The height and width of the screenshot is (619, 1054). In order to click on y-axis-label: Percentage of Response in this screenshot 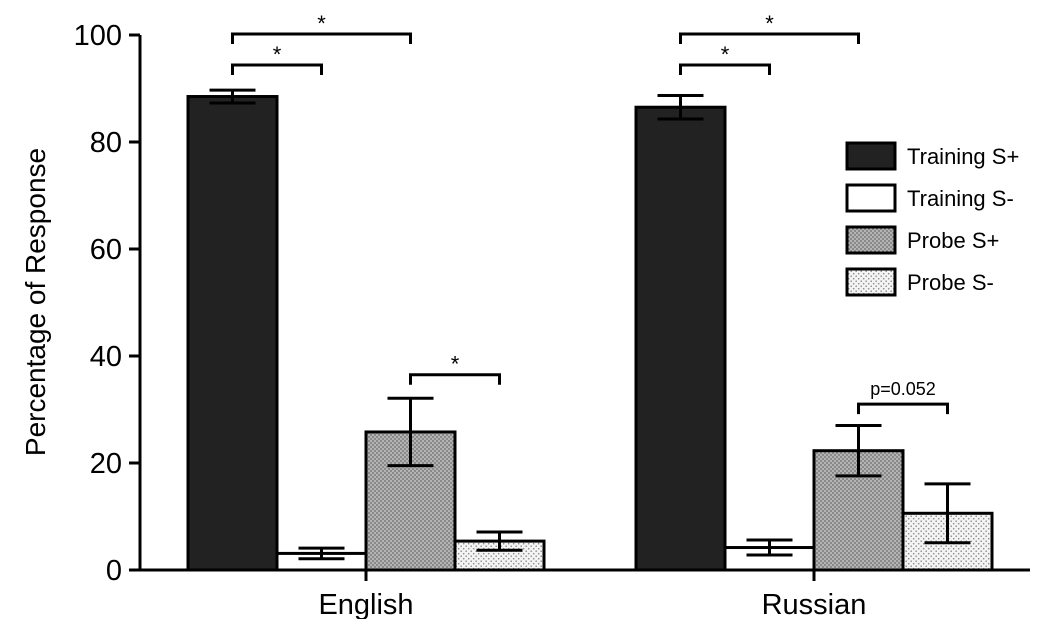, I will do `click(35, 302)`.